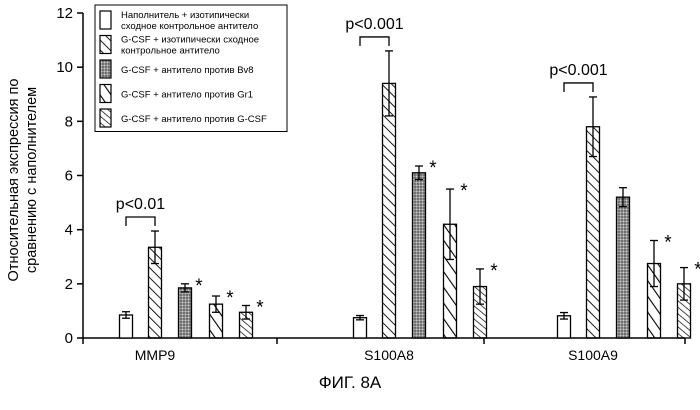  What do you see at coordinates (69, 121) in the screenshot?
I see `y-tick-label-8: 8` at bounding box center [69, 121].